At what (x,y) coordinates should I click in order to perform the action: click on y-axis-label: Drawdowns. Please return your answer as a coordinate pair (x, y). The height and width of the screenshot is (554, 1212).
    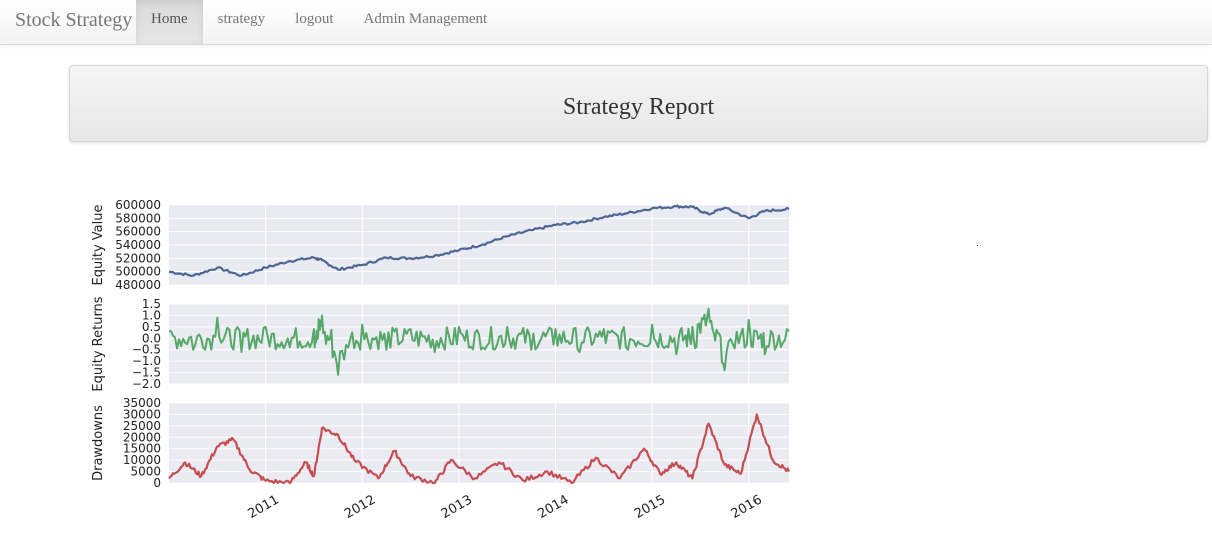
    Looking at the image, I should click on (98, 443).